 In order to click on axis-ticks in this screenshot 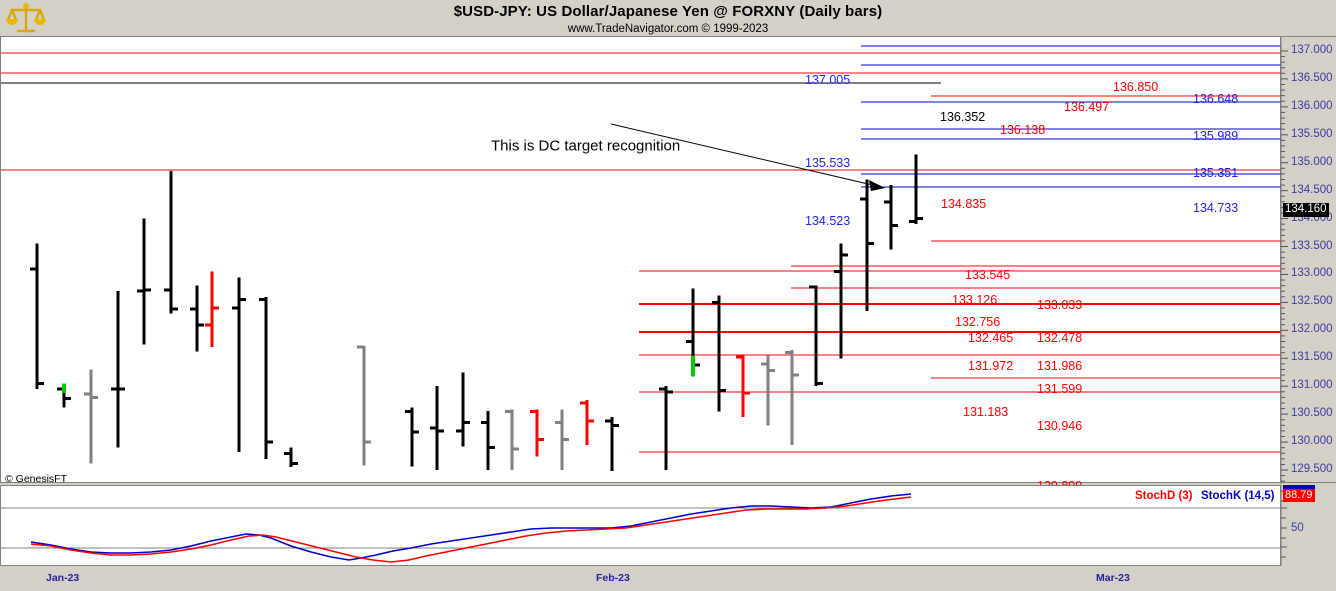, I will do `click(1284, 260)`.